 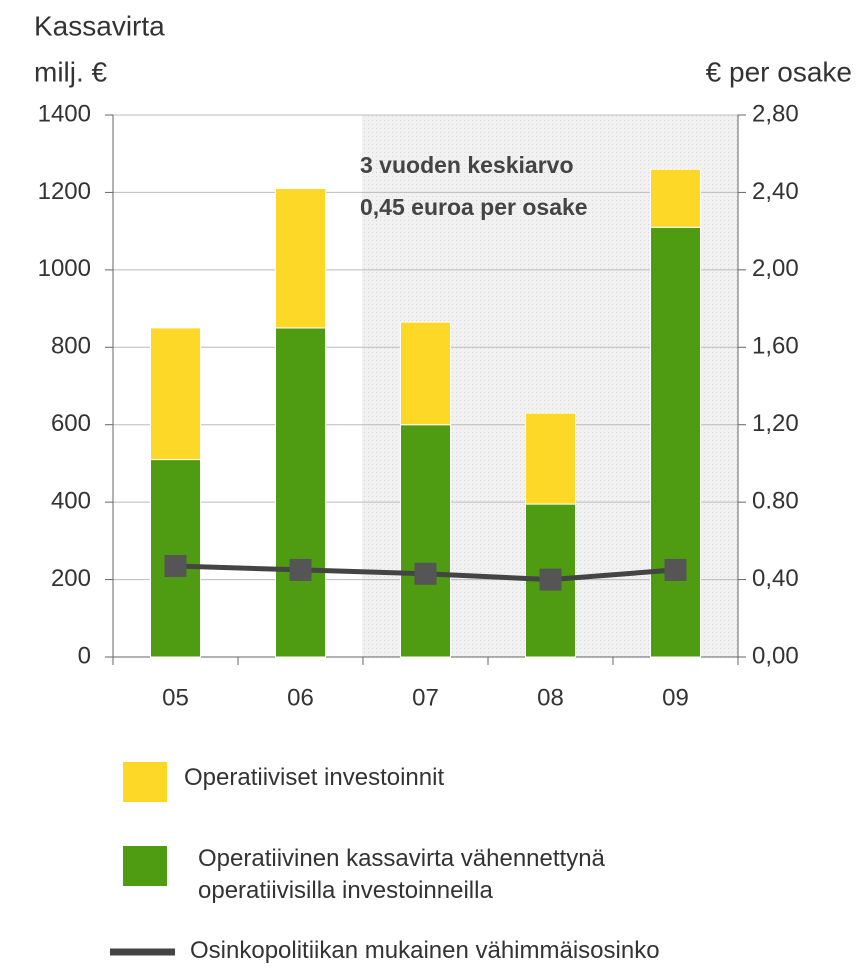 I want to click on y-tick-label: 1400, so click(x=64, y=113).